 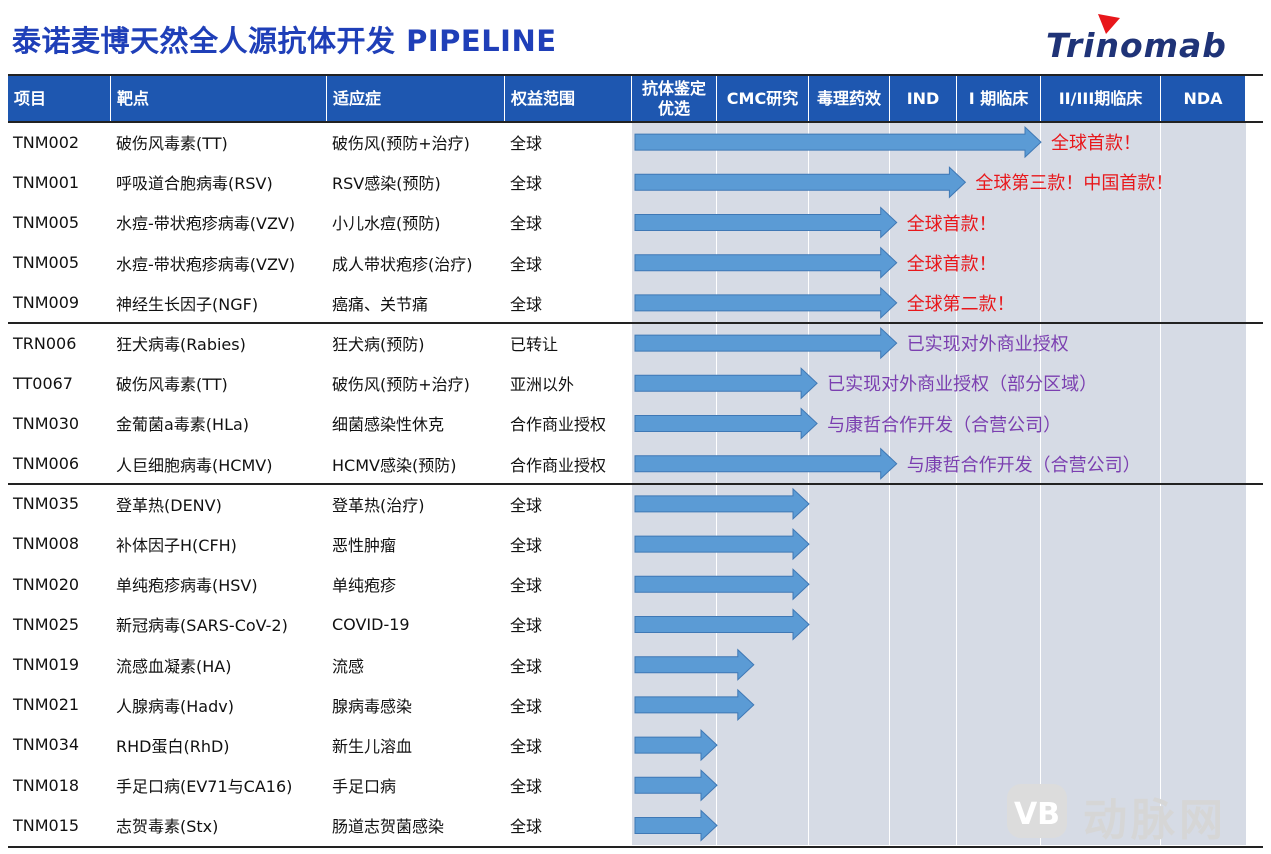 I want to click on cell-target: RHD蛋白(RhD), so click(x=173, y=746).